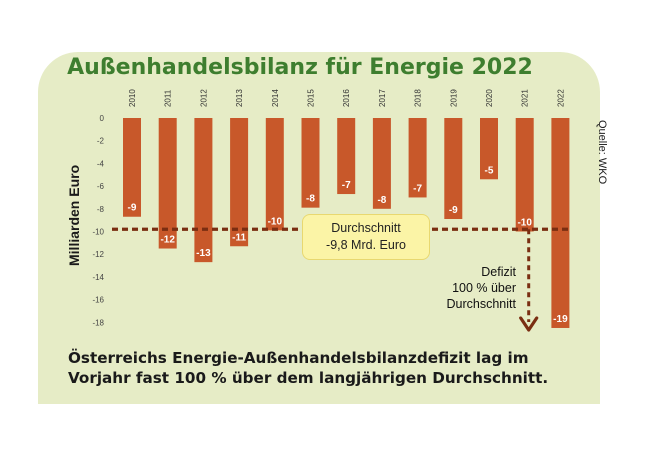  Describe the element at coordinates (101, 141) in the screenshot. I see `y-tick-label: -2` at that location.